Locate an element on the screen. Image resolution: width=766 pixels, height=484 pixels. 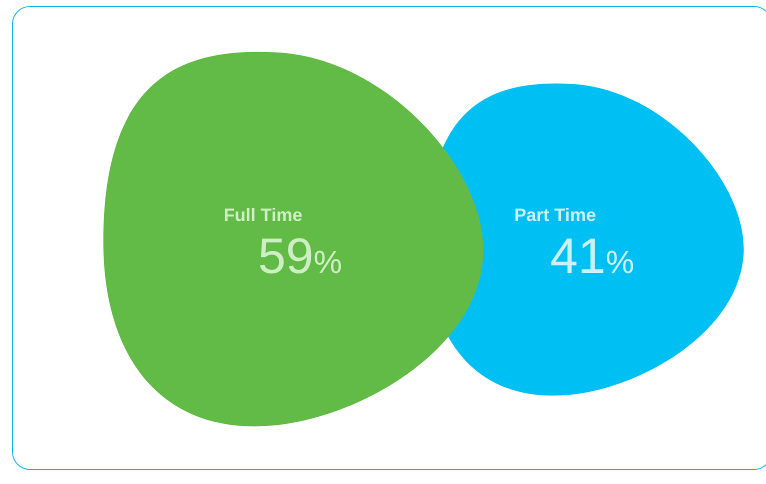
data-label: 59% is located at coordinates (300, 256).